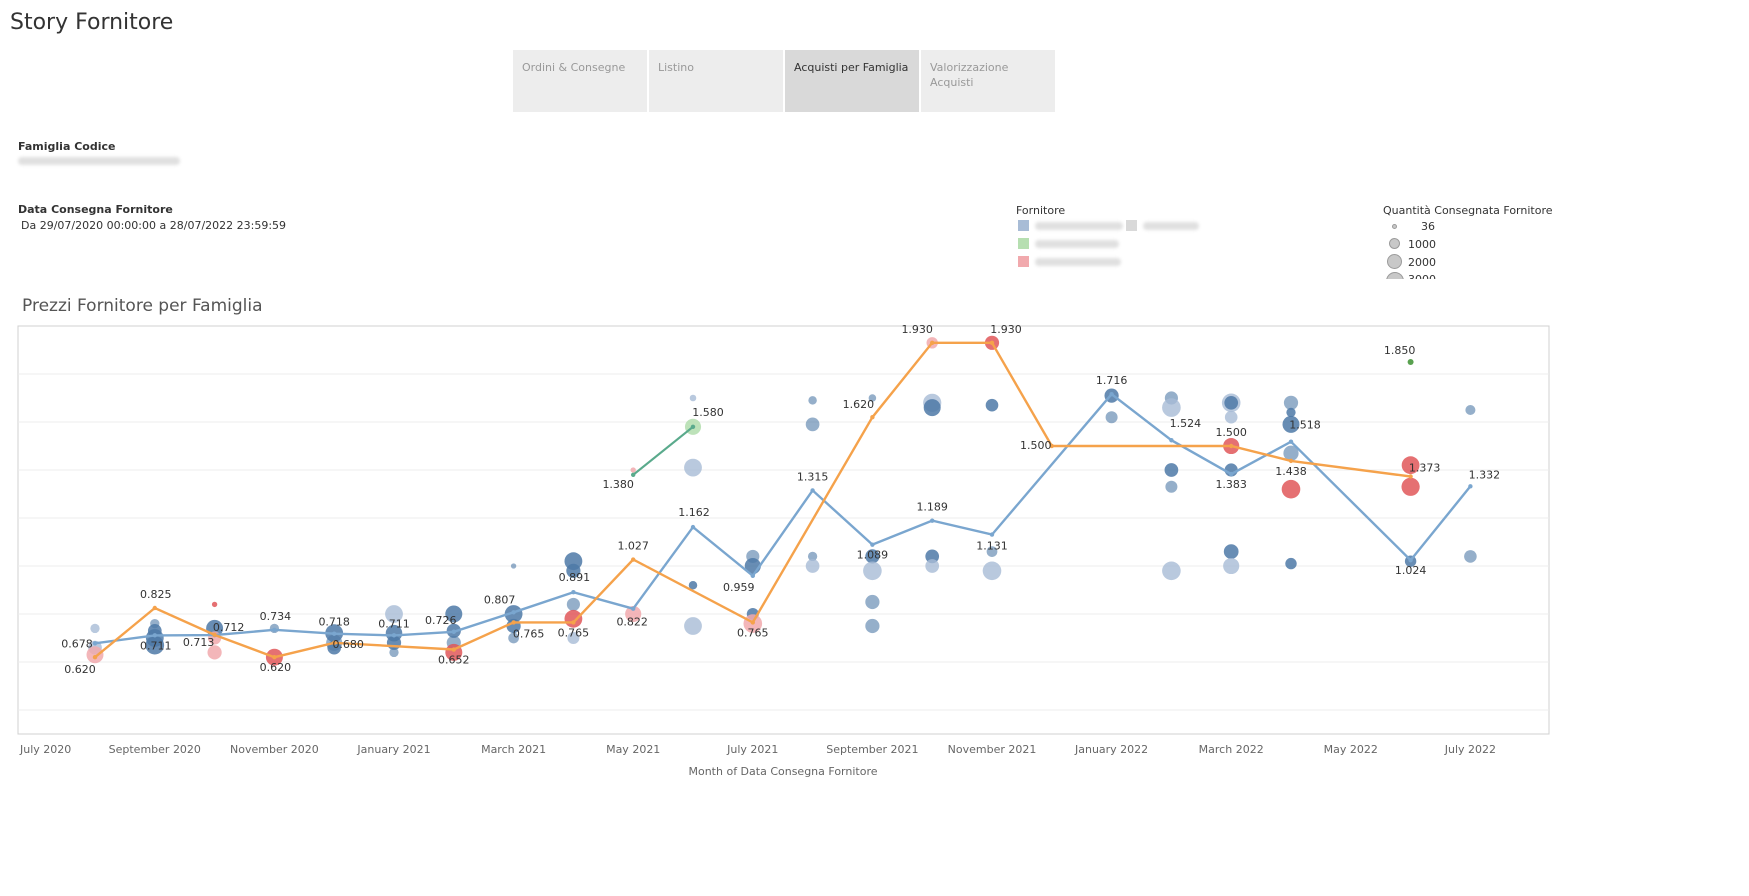 The width and height of the screenshot is (1749, 896). Describe the element at coordinates (95, 209) in the screenshot. I see `data-filter-title: Data Consegna Fornitore` at that location.